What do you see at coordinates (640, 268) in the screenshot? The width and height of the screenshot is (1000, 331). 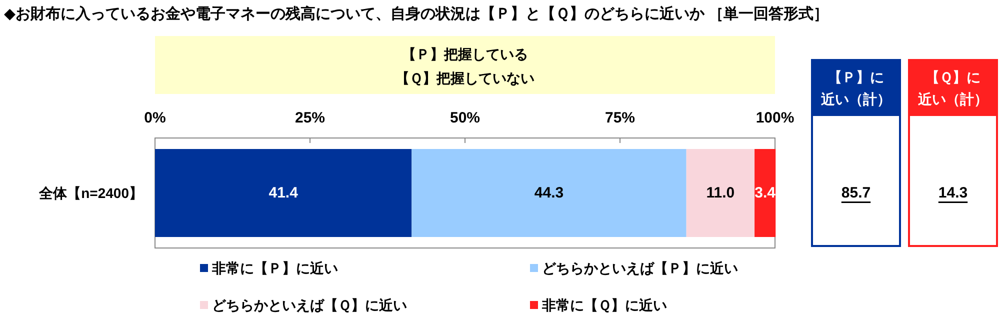 I see `legend-label: どちらかといえば【Ｐ】に近い` at bounding box center [640, 268].